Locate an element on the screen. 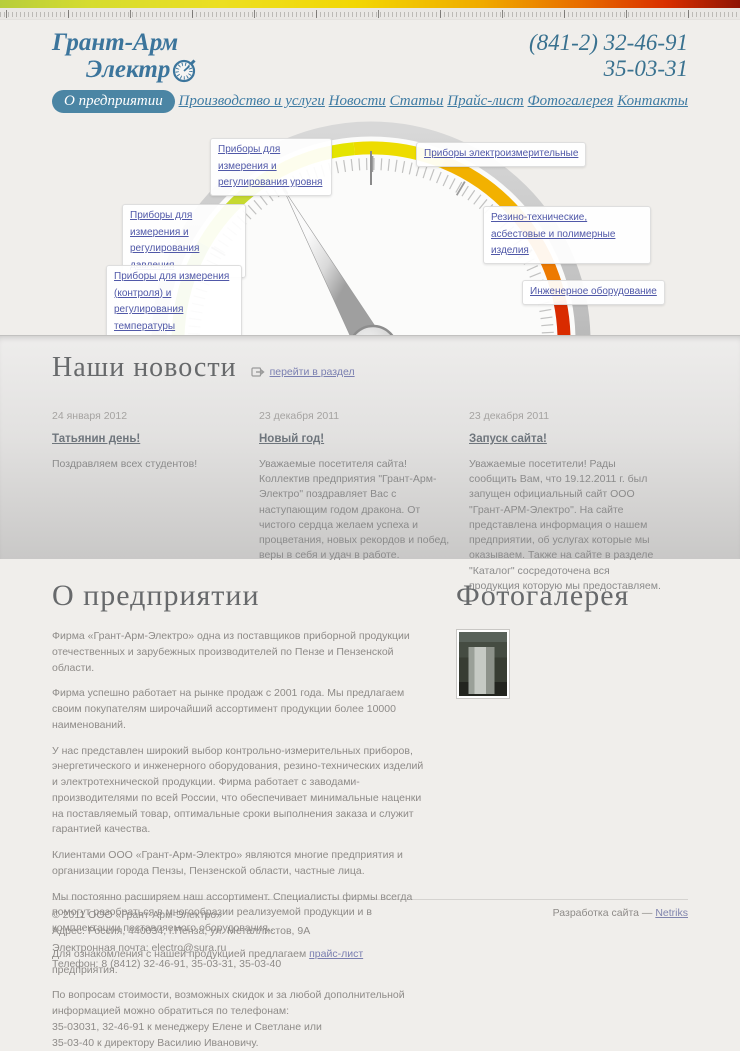  pricelist-link: прайс-лист is located at coordinates (336, 953).